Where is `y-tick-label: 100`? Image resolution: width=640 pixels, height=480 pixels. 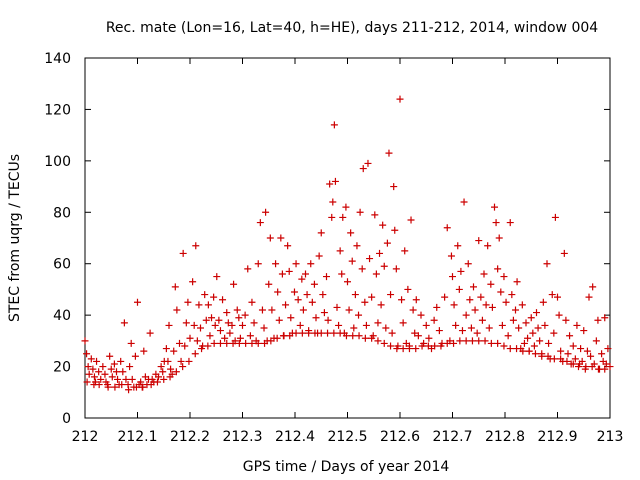 y-tick-label: 100 is located at coordinates (57, 162).